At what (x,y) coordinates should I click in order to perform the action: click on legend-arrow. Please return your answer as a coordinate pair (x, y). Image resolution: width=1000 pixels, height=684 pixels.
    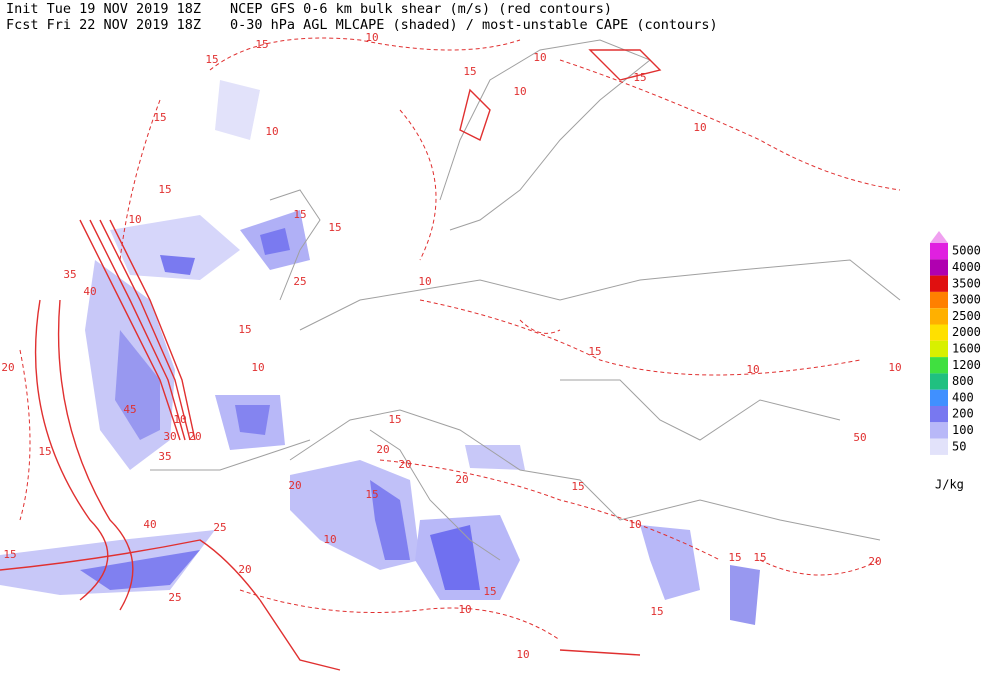
    Looking at the image, I should click on (939, 237).